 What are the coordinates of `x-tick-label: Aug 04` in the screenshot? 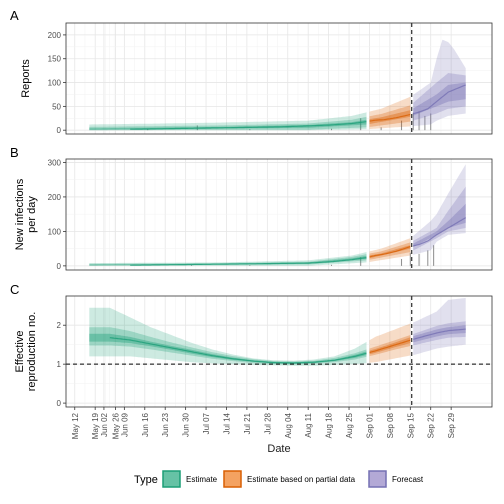 It's located at (288, 425).